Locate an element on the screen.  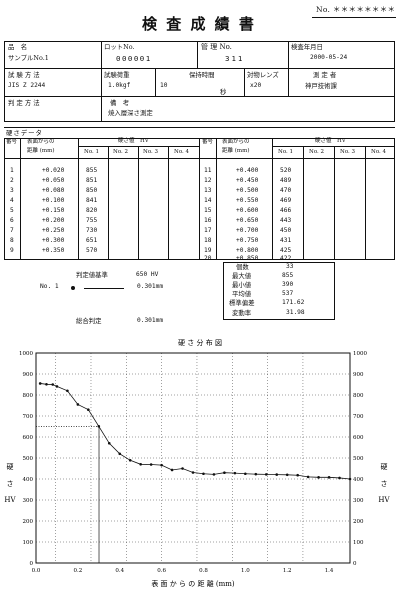
y-axis-label-left: HV is located at coordinates (10, 500).